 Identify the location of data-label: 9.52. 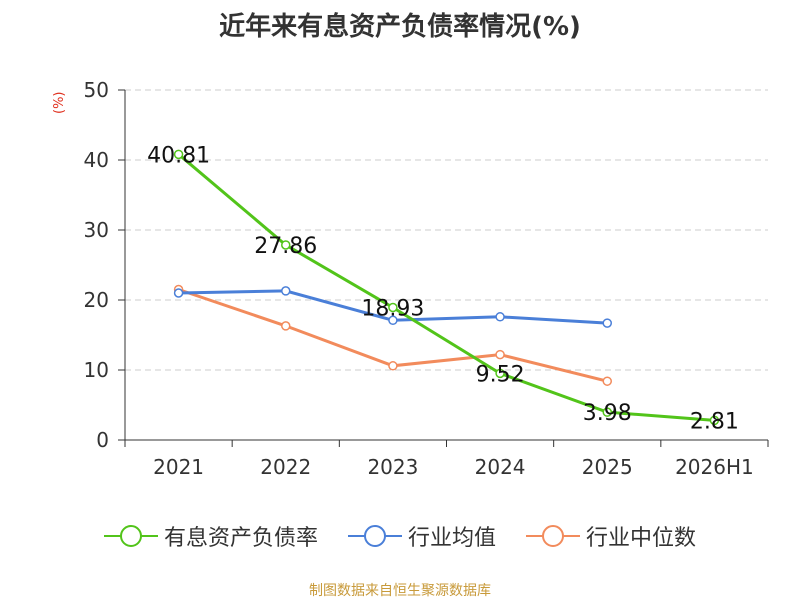
(500, 374).